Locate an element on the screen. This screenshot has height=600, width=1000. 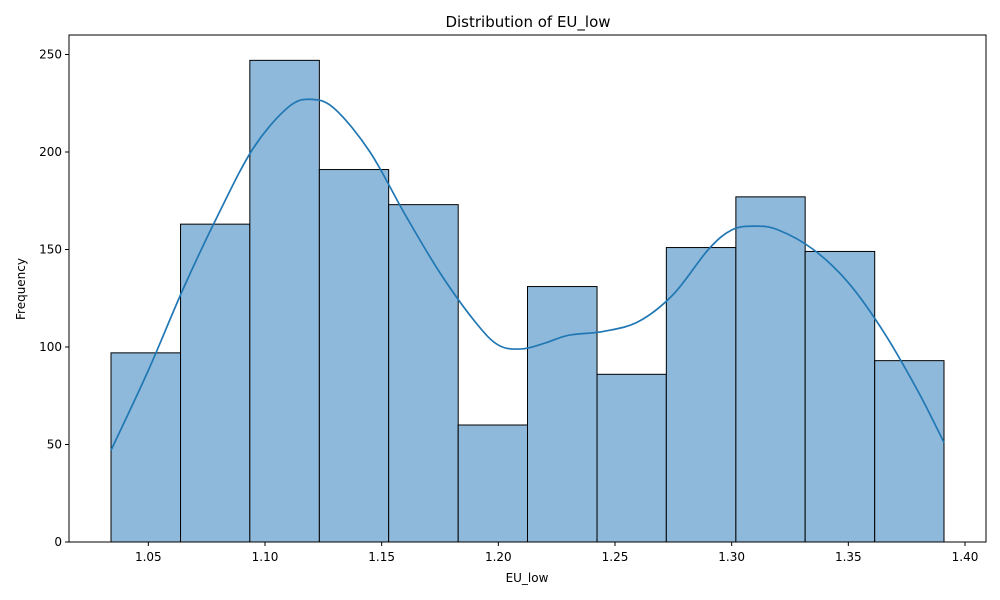
chart-title: Distribution of EU_low is located at coordinates (527, 22).